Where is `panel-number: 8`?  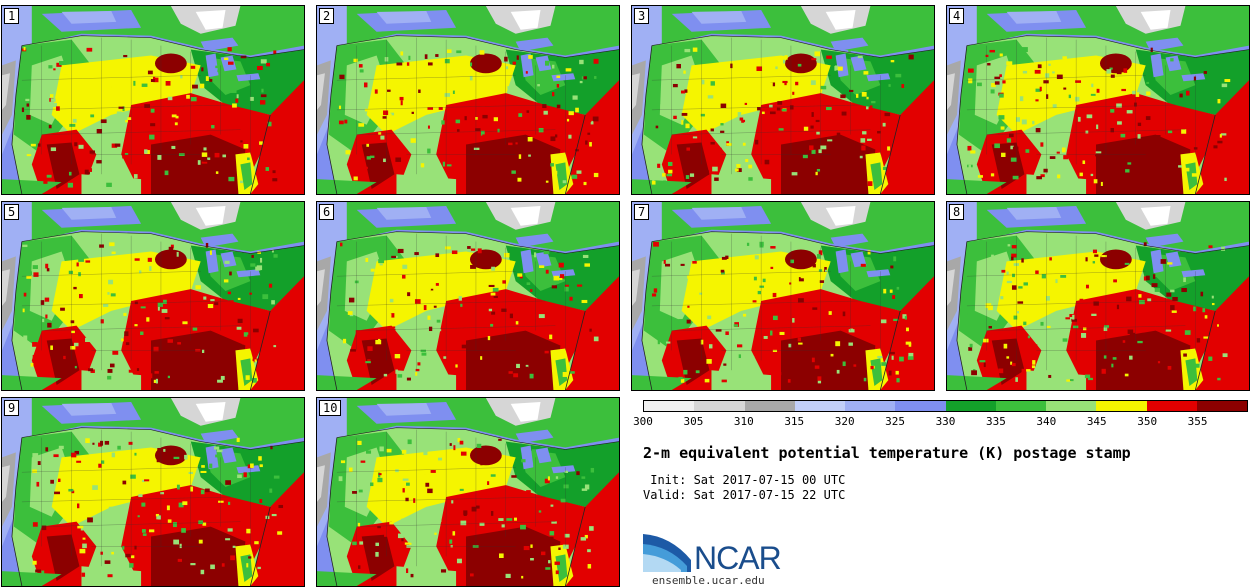
panel-number: 8 is located at coordinates (957, 212).